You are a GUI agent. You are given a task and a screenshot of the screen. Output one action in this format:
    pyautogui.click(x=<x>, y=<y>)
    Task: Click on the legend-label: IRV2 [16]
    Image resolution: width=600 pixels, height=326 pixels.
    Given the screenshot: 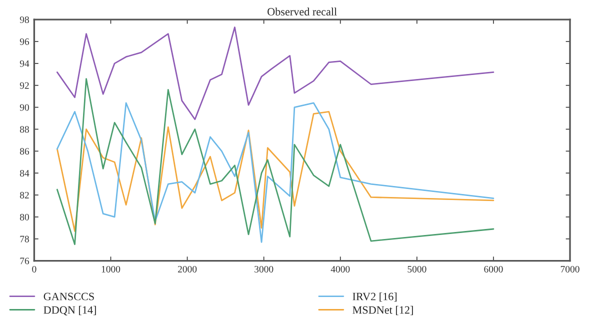 What is the action you would take?
    pyautogui.click(x=374, y=297)
    